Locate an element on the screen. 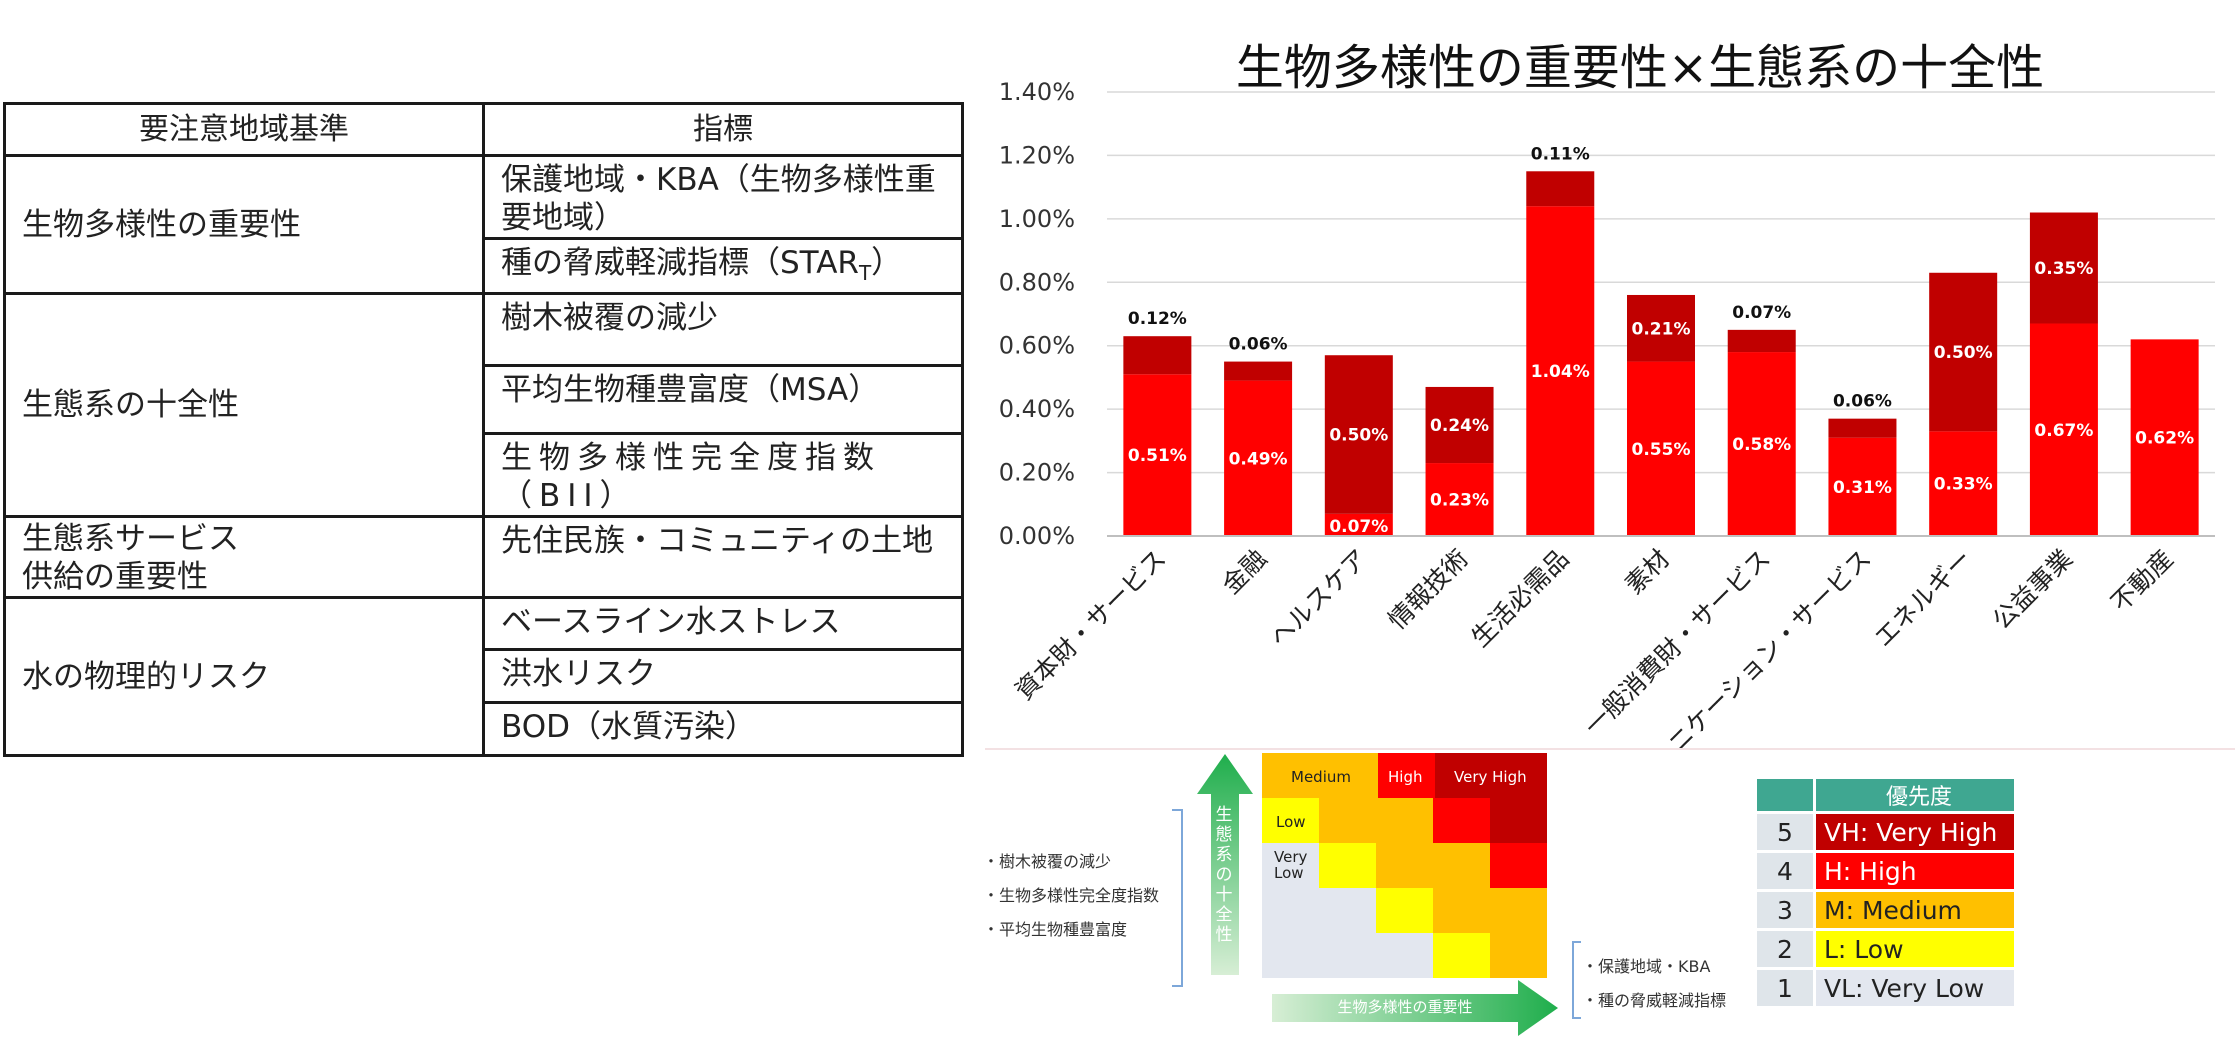 The width and height of the screenshot is (2239, 1039). data-label: 0.67% is located at coordinates (2063, 431).